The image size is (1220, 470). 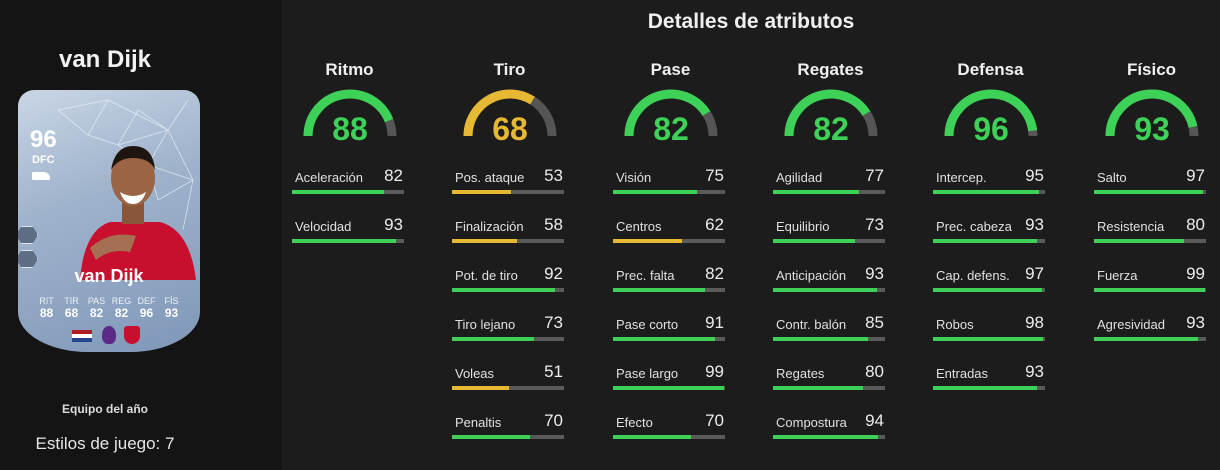 What do you see at coordinates (96, 301) in the screenshot?
I see `card-stat-label: PAS` at bounding box center [96, 301].